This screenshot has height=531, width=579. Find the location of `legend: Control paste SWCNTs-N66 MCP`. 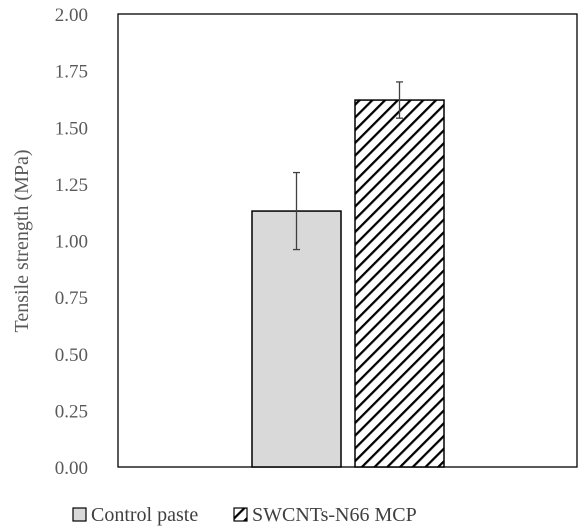

legend: Control paste SWCNTs-N66 MCP is located at coordinates (244, 515).